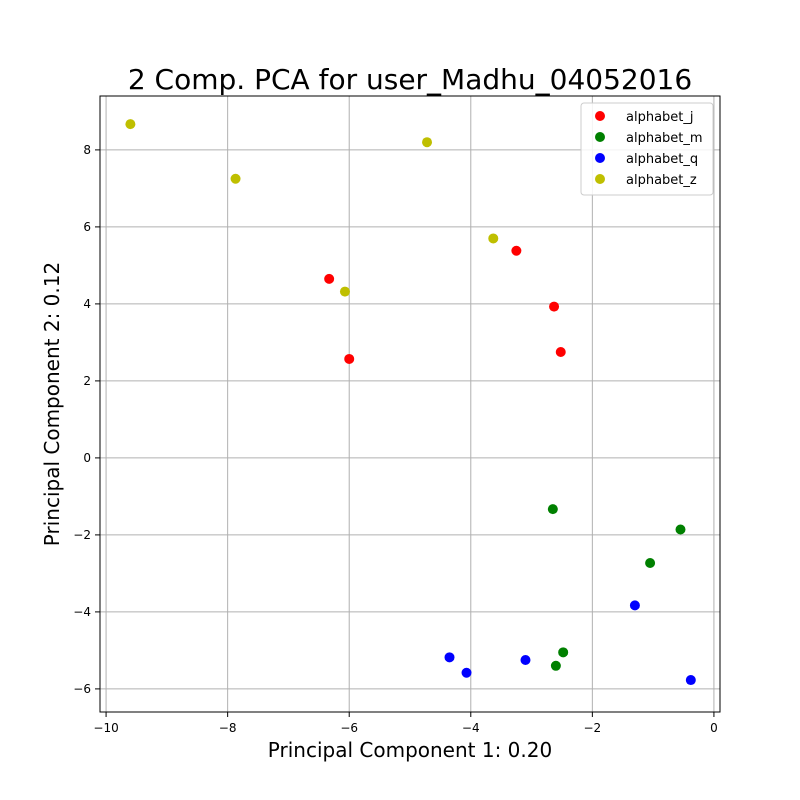 The image size is (800, 800). I want to click on legend-label: alphabet_j, so click(660, 117).